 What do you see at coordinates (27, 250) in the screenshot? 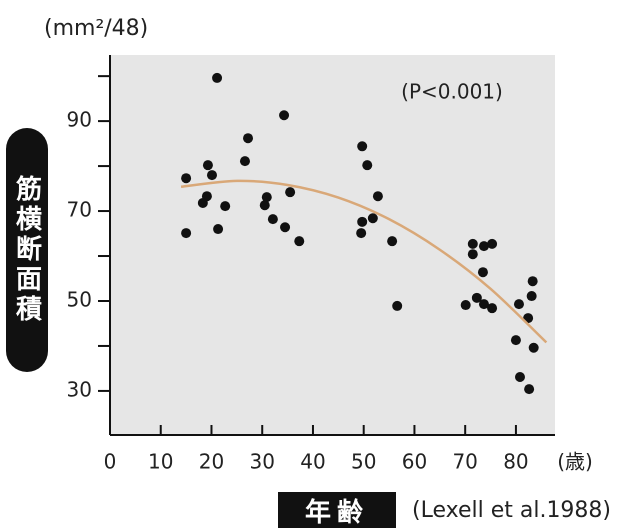
I see `y-axis-label: 筋横断面積` at bounding box center [27, 250].